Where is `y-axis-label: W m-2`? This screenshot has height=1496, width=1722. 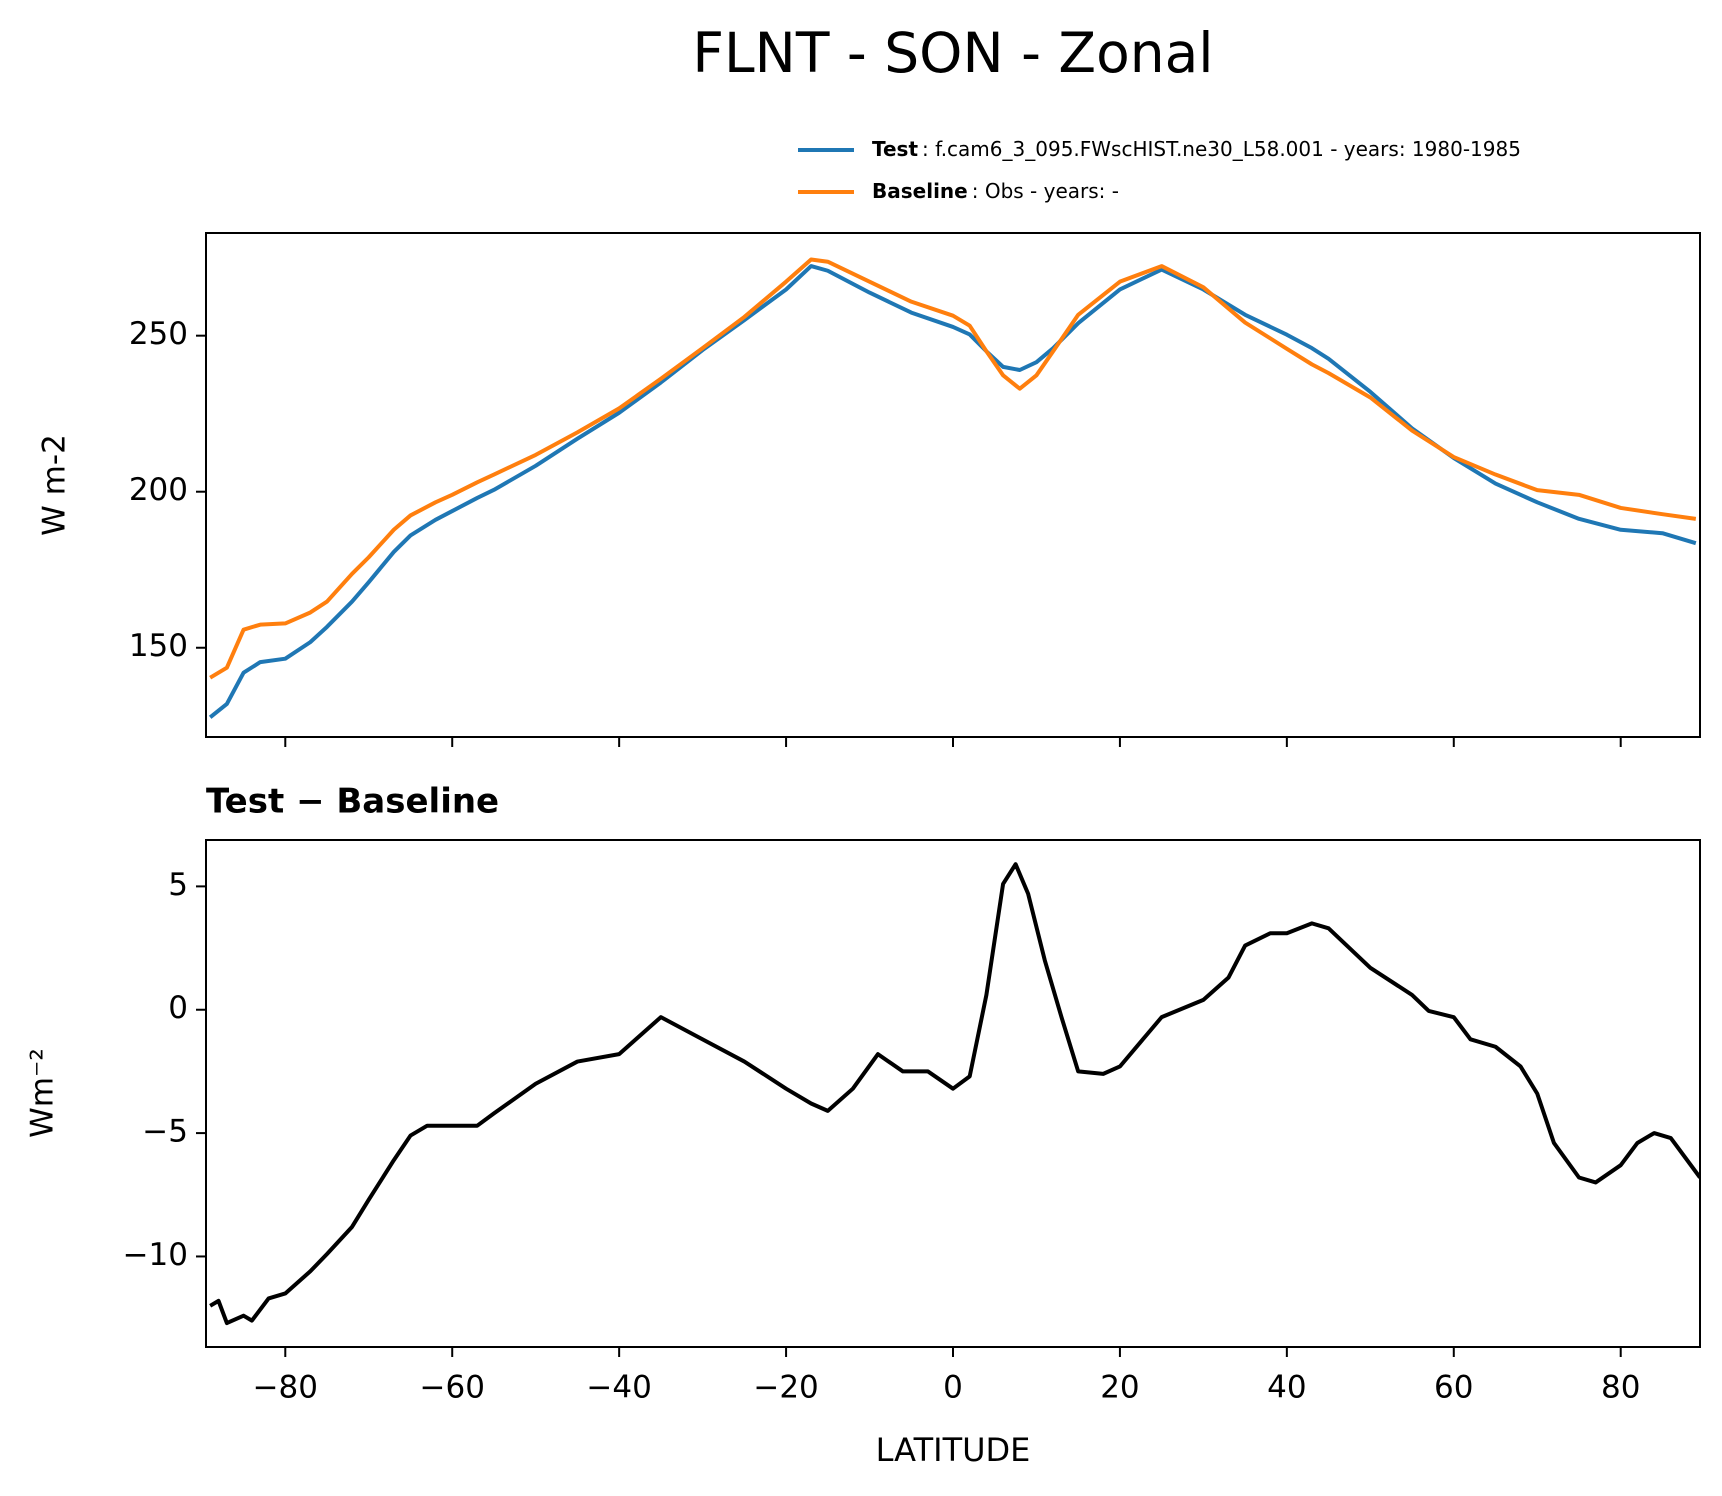 y-axis-label: W m-2 is located at coordinates (55, 485).